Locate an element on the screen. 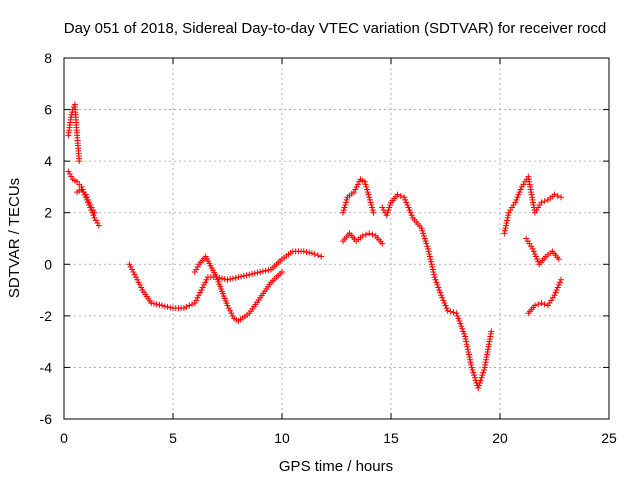 The width and height of the screenshot is (640, 480). y-tick-label: 8 is located at coordinates (48, 58).